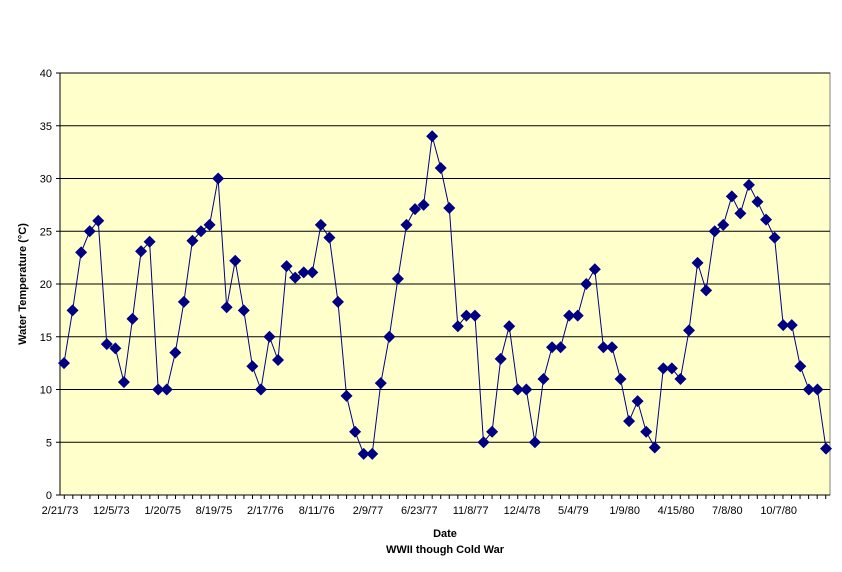 The image size is (842, 572). I want to click on x-tick-label: 2/9/77, so click(368, 511).